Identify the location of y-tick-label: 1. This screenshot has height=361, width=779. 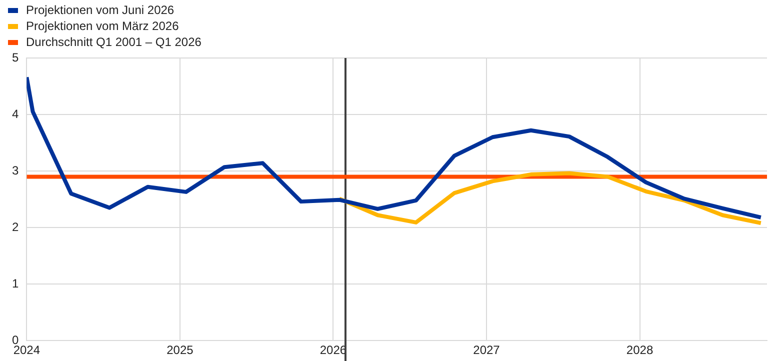
(15, 283).